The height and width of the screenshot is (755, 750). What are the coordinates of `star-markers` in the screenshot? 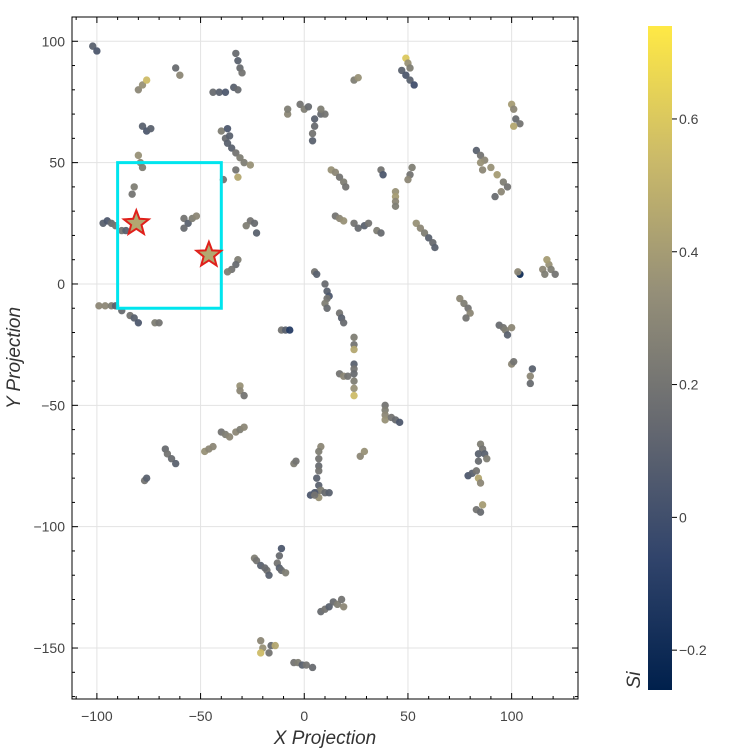 It's located at (172, 237).